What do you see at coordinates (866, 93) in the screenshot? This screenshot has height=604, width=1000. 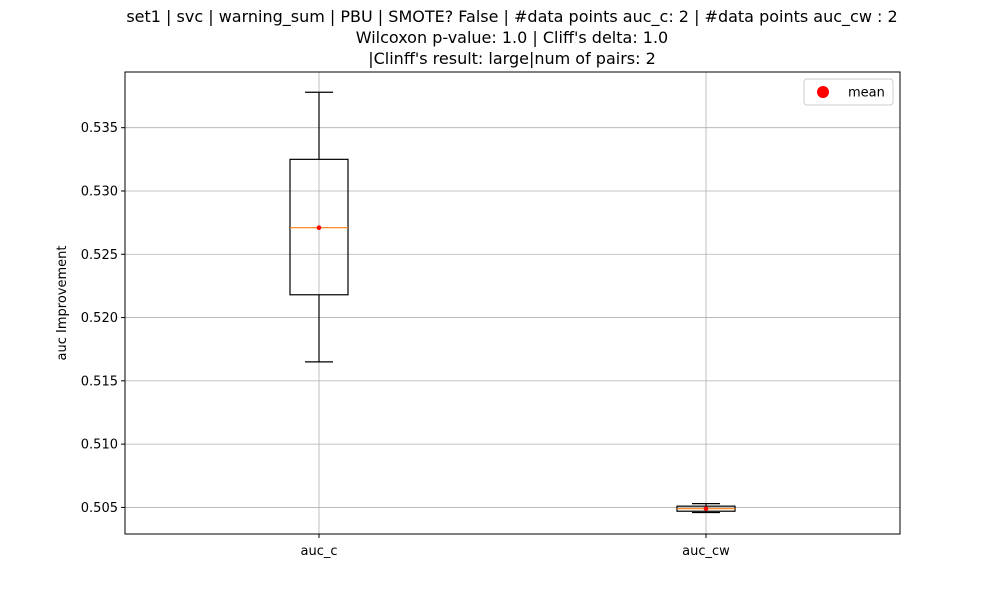 I see `legend-label-mean: mean` at bounding box center [866, 93].